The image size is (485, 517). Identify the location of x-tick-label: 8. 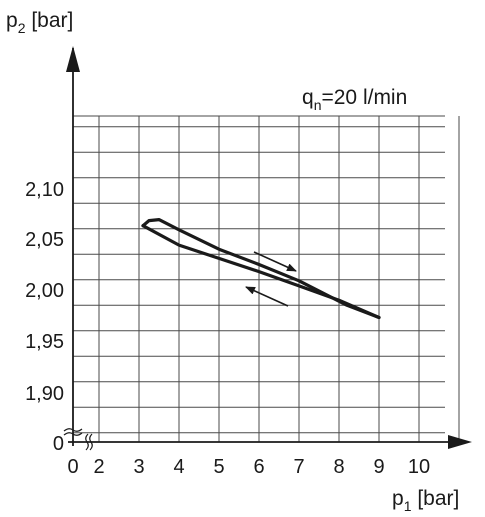
(338, 467).